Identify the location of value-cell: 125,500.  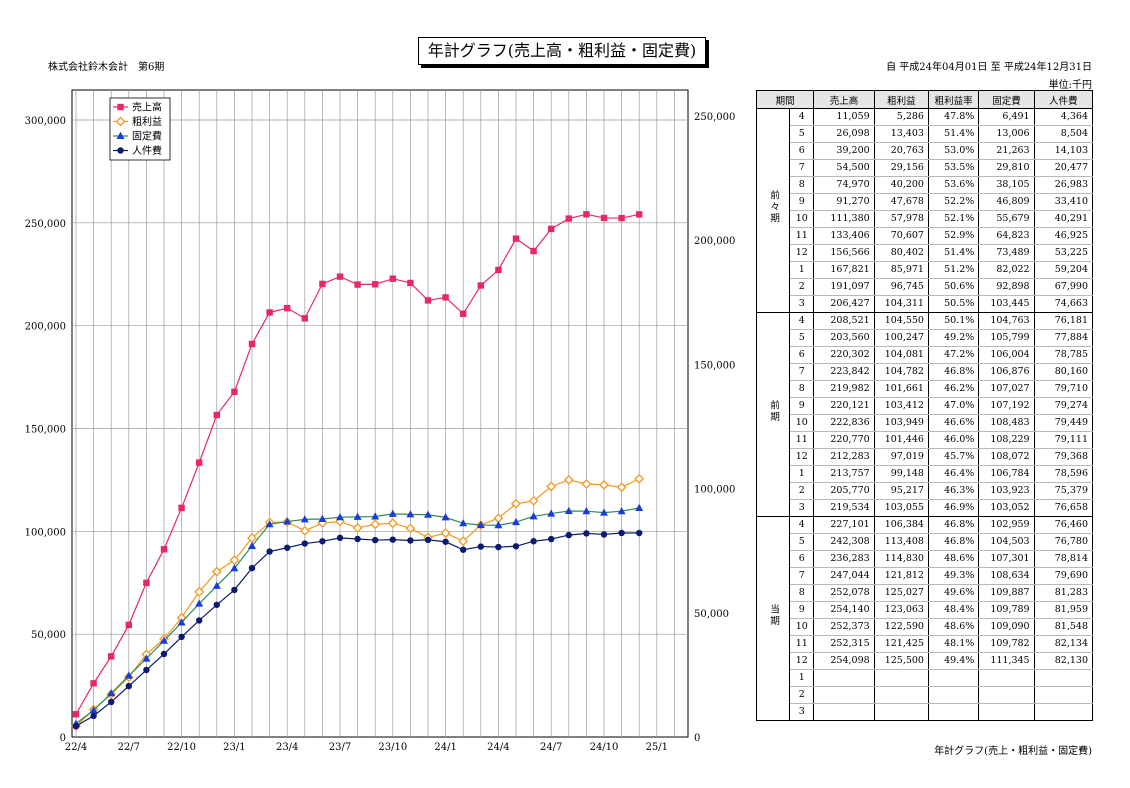
(901, 661).